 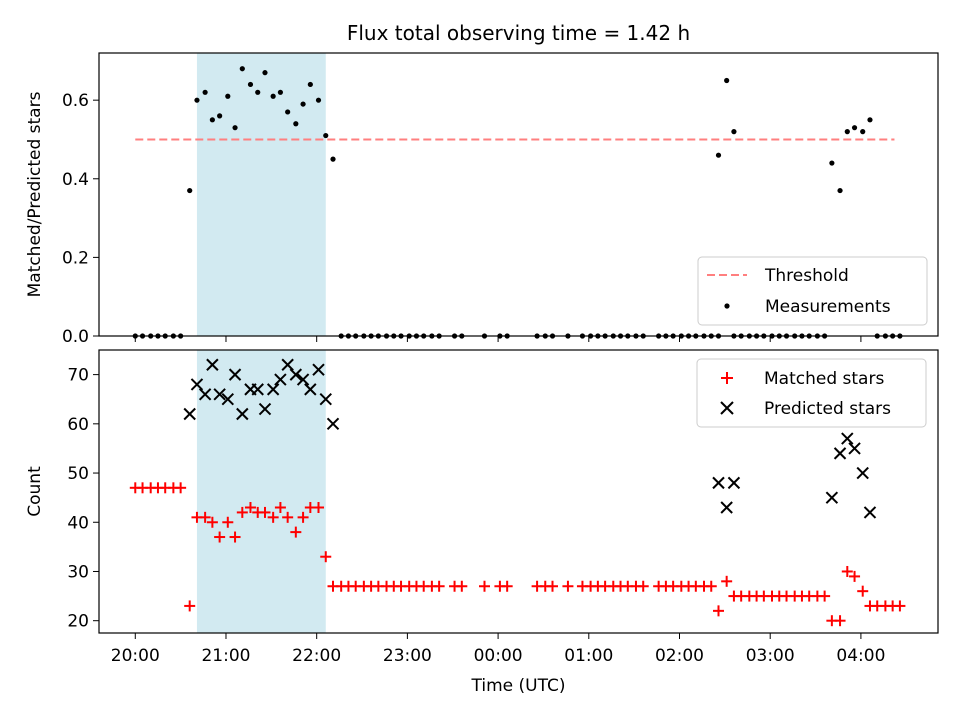 What do you see at coordinates (828, 307) in the screenshot?
I see `measurements-legend-label: Measurements` at bounding box center [828, 307].